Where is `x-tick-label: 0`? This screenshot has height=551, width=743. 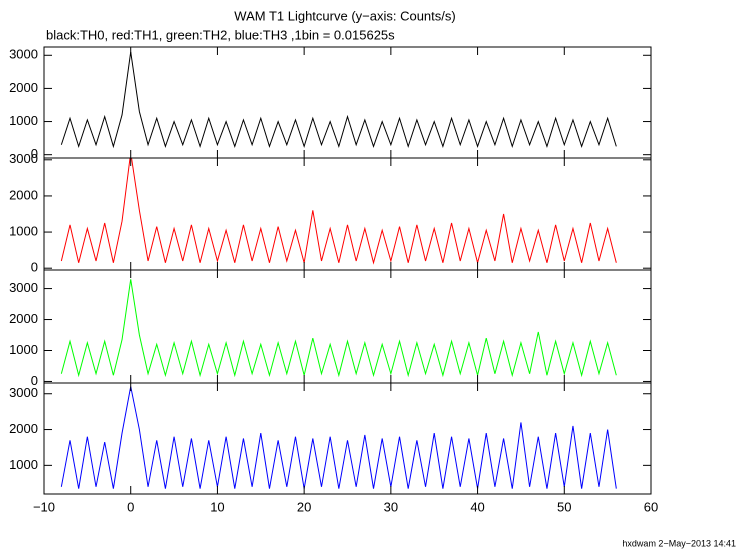 x-tick-label: 0 is located at coordinates (130, 506).